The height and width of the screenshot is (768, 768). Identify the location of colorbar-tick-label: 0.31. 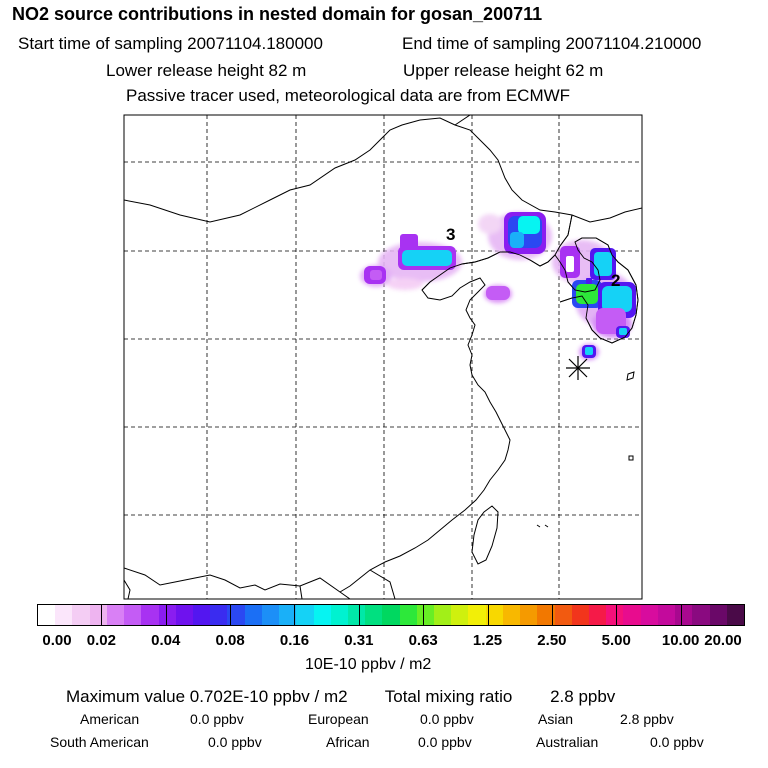
(359, 640).